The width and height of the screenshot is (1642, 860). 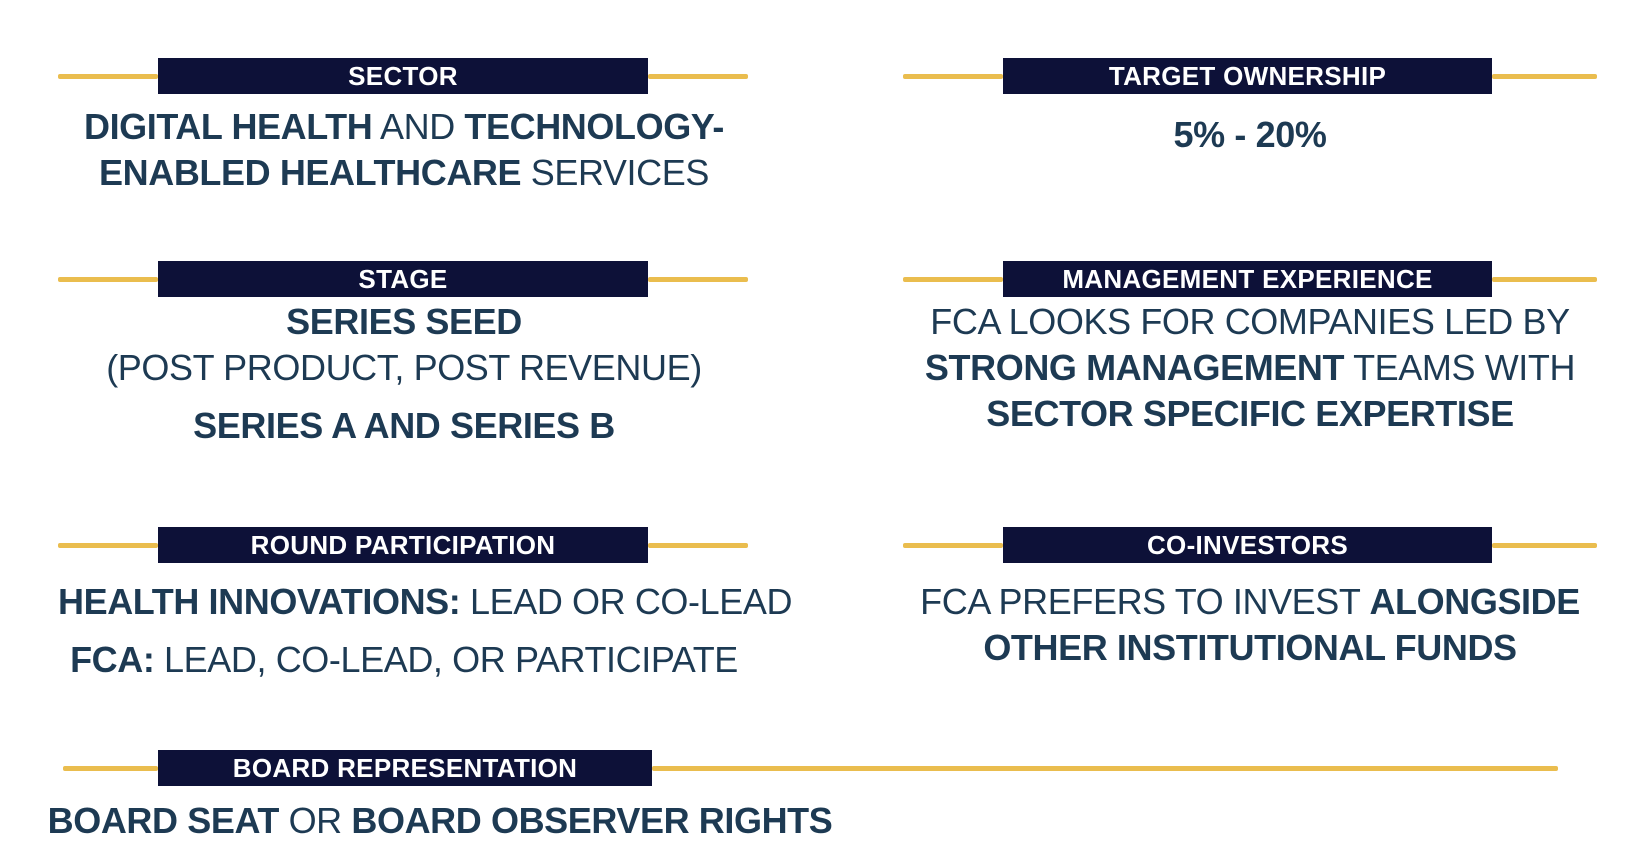 I want to click on text-segment: SERIES SEED, so click(x=404, y=321).